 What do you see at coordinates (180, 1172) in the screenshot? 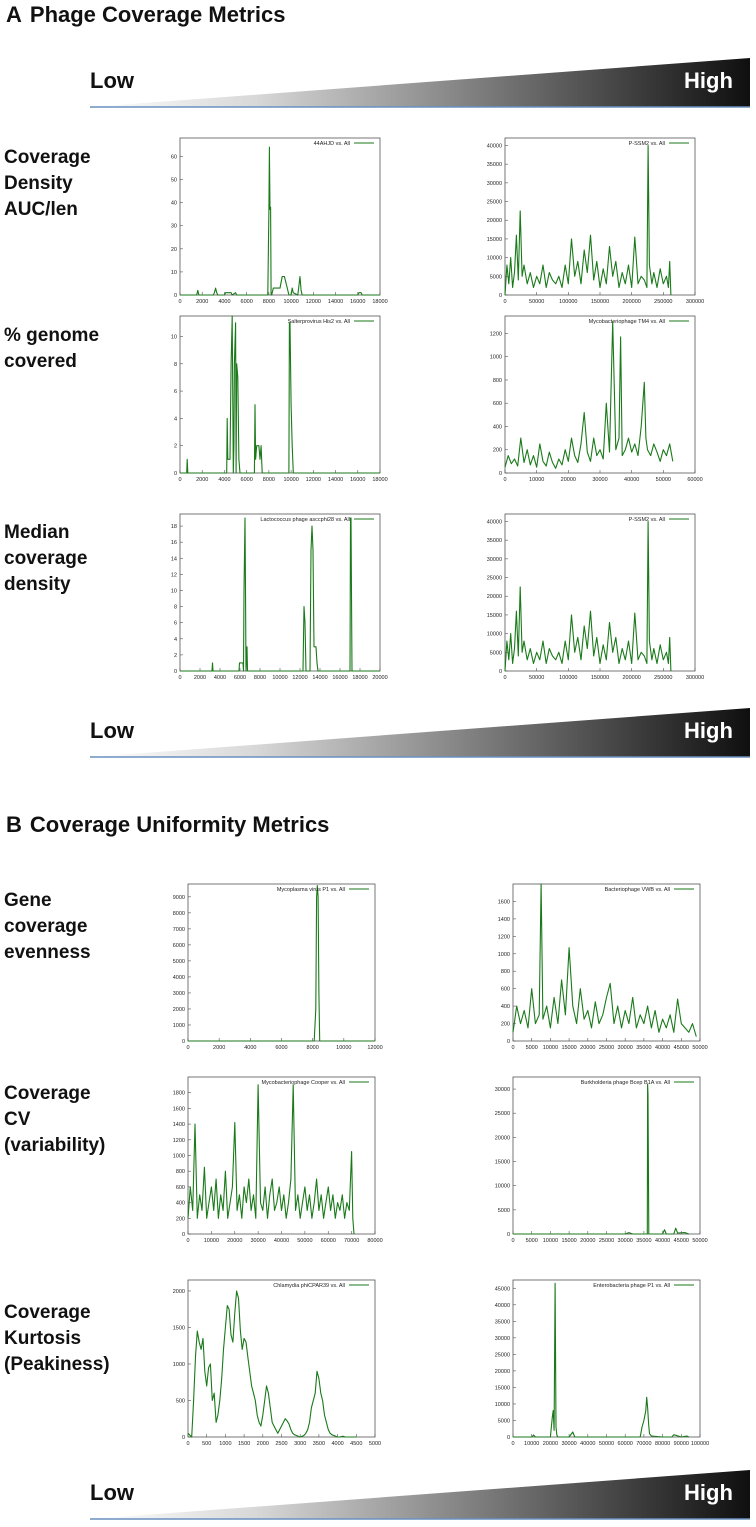
I see `y-tick-label: 800` at bounding box center [180, 1172].